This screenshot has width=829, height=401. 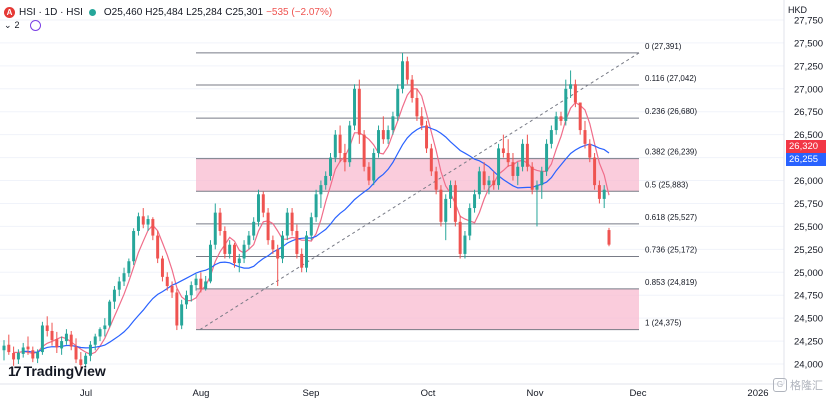 I want to click on indicator-count: 2, so click(x=17, y=25).